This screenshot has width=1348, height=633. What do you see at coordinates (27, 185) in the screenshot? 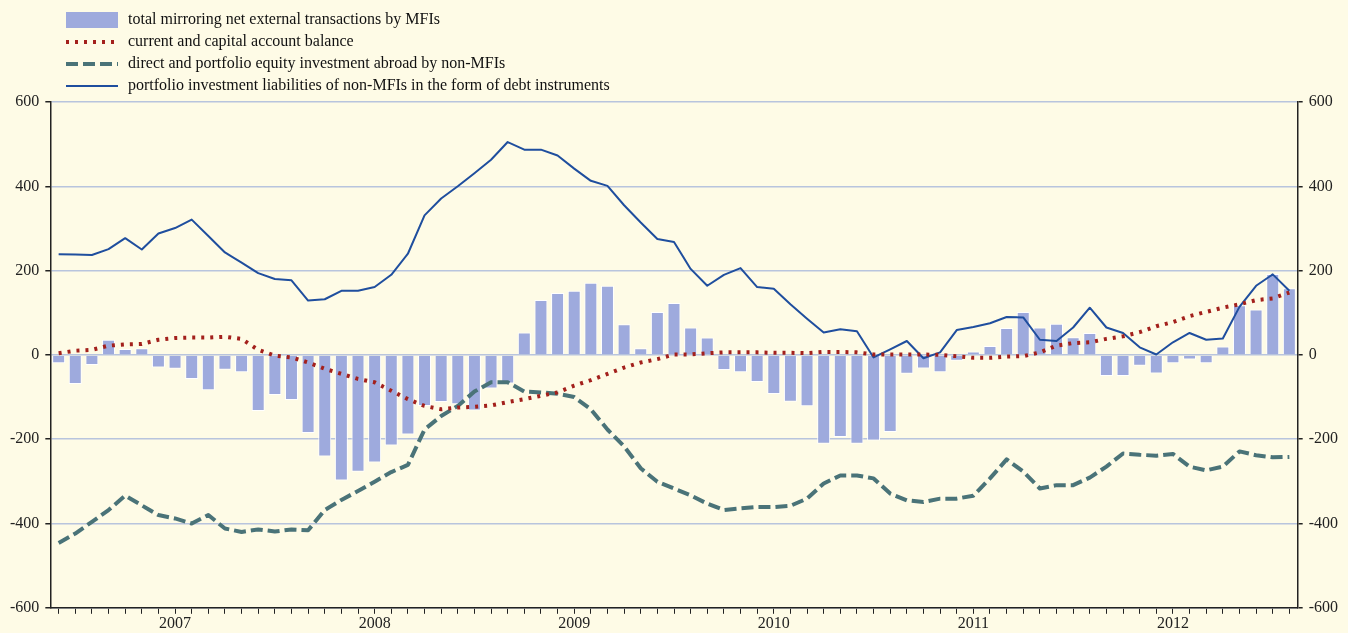
I see `y-tick-label: 400` at bounding box center [27, 185].